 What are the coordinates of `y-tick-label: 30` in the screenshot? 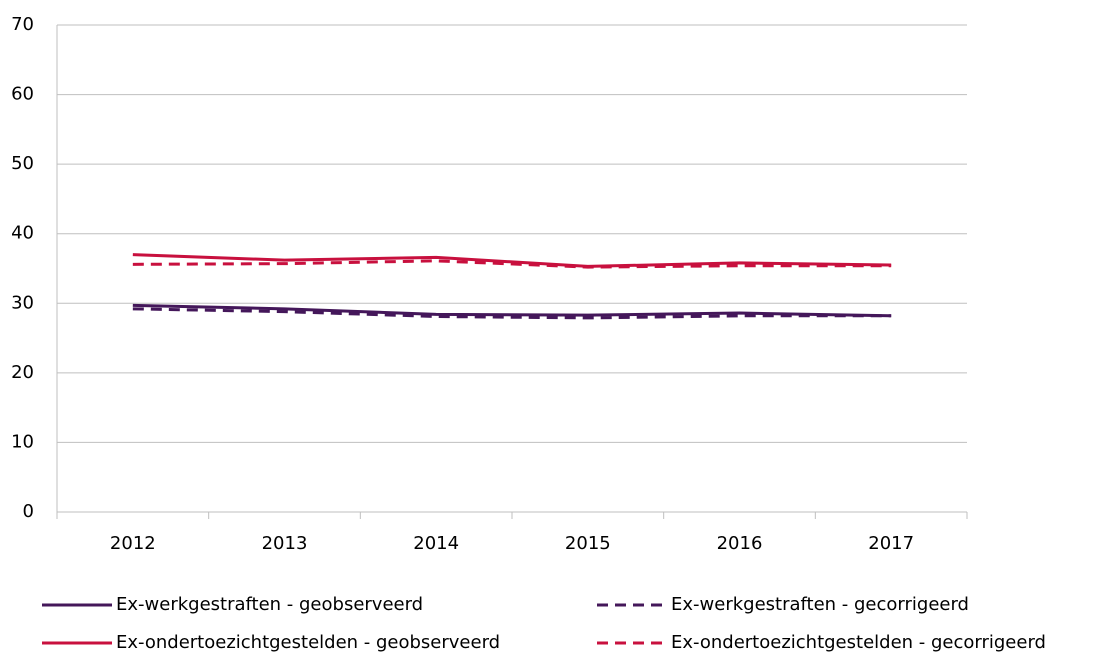 It's located at (22, 302).